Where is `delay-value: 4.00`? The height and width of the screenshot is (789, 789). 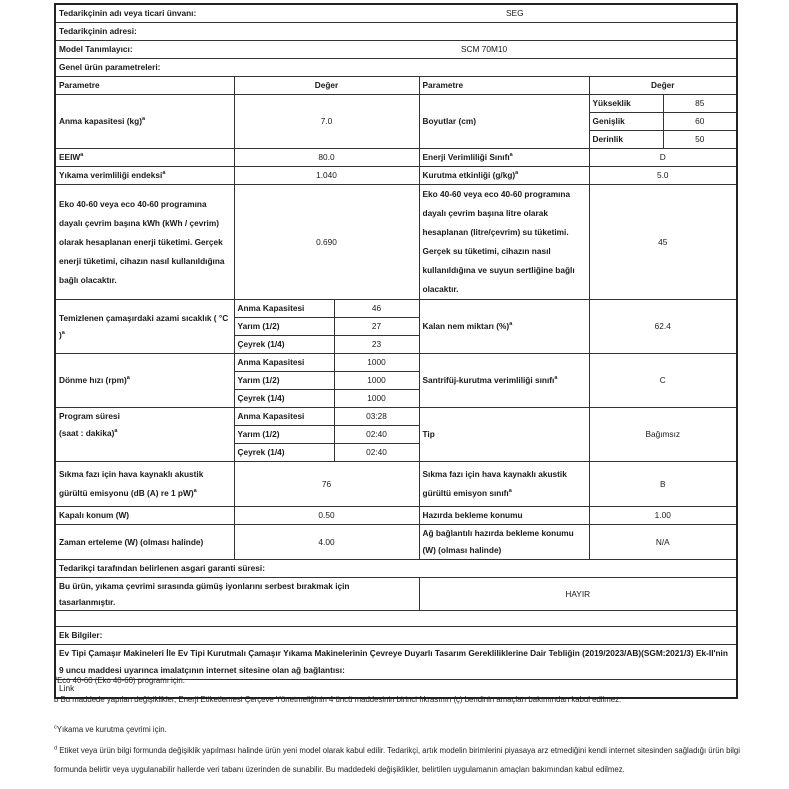
delay-value: 4.00 is located at coordinates (326, 542).